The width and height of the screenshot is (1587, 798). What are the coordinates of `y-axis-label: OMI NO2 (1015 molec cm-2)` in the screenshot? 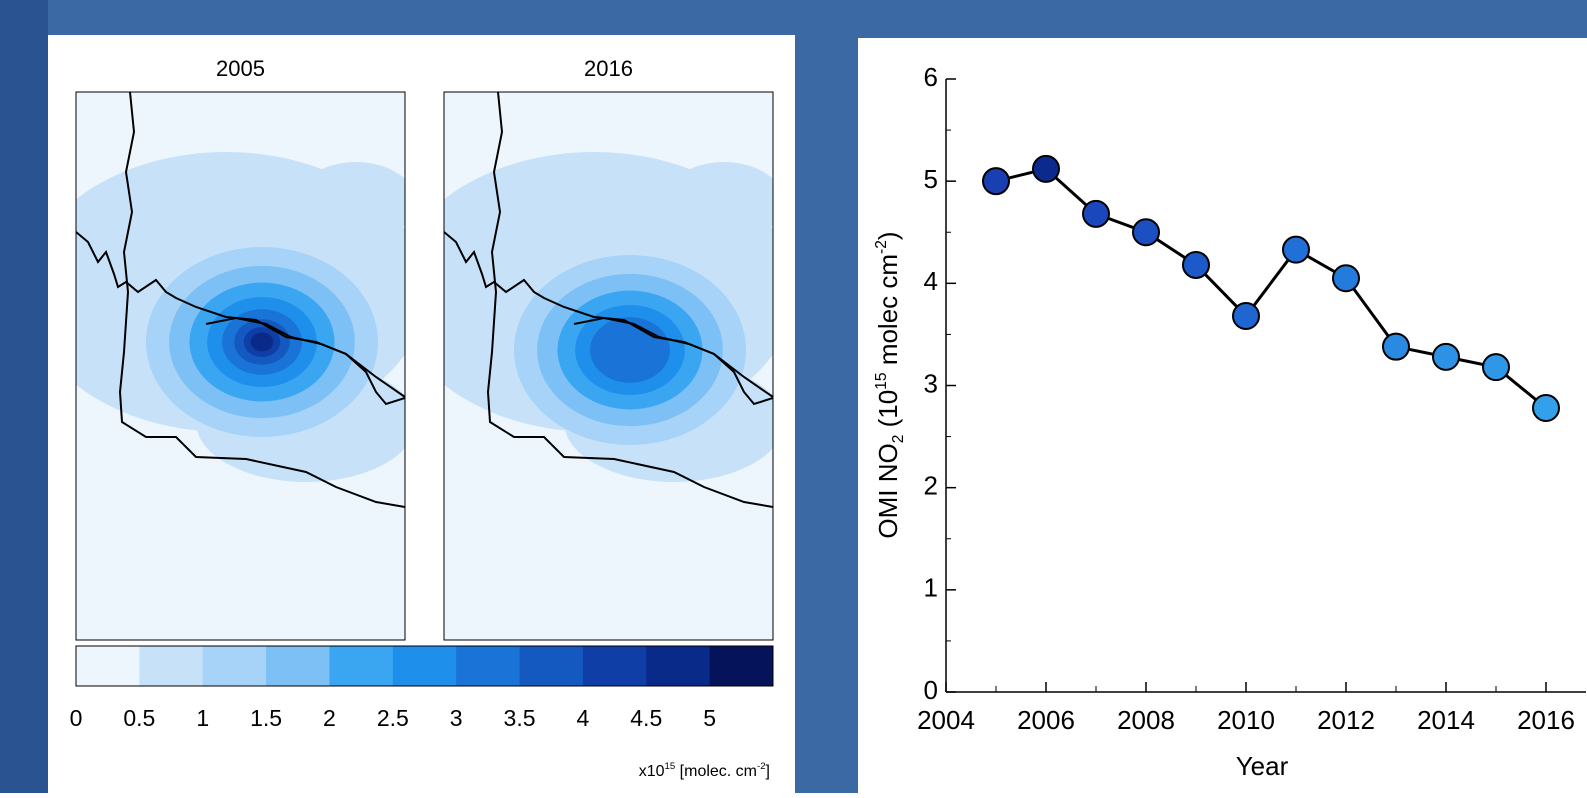 It's located at (890, 384).